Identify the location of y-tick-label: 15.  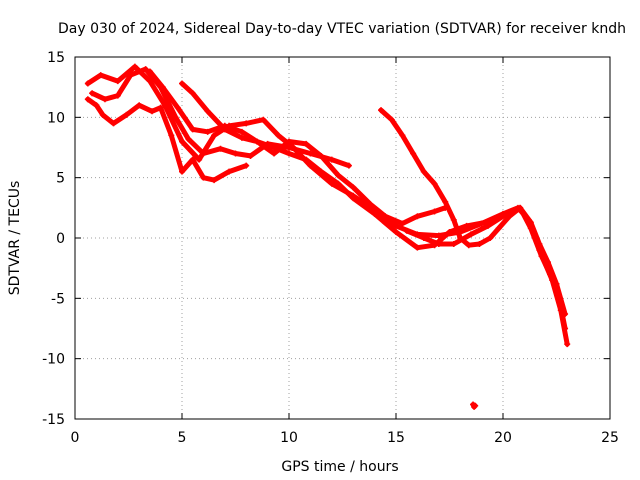
(56, 58).